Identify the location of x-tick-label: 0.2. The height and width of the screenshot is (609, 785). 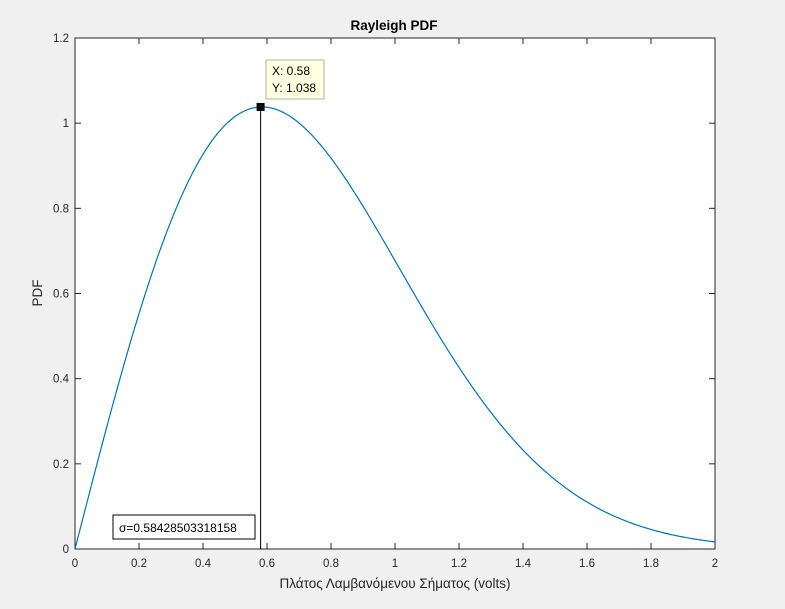
(139, 564).